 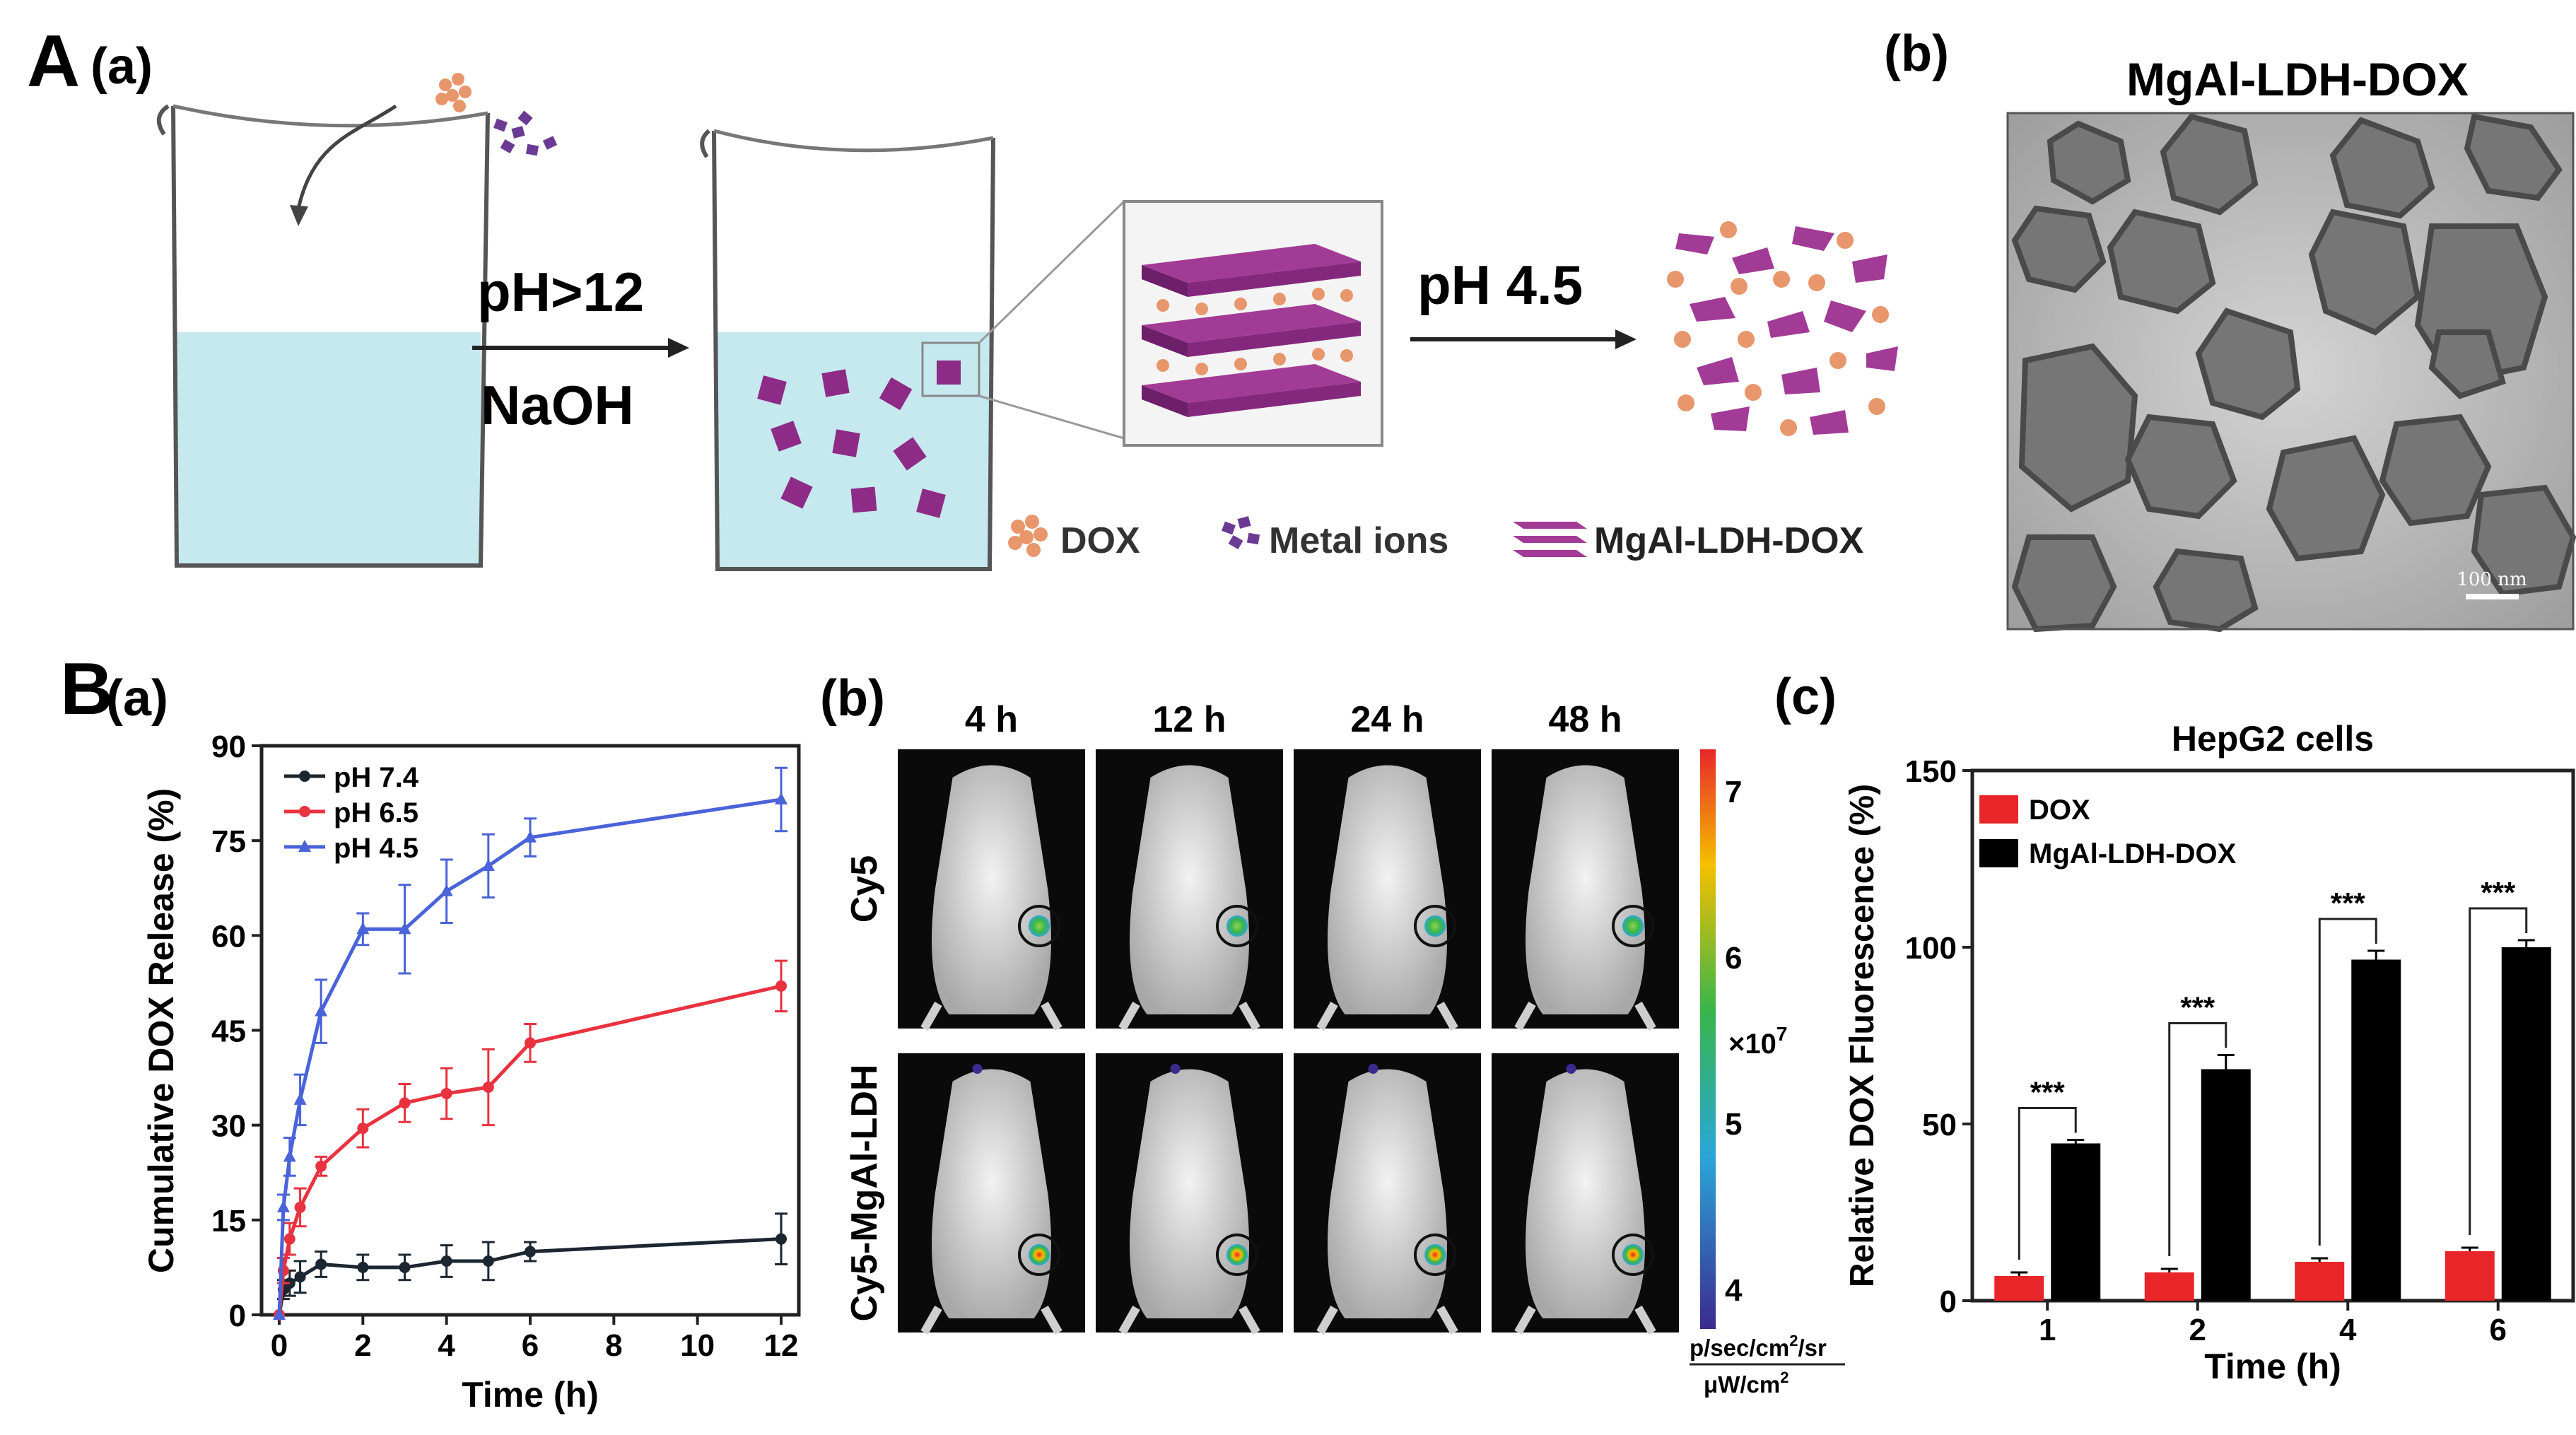 What do you see at coordinates (2297, 79) in the screenshot?
I see `tem-title: MgAl-LDH-DOX` at bounding box center [2297, 79].